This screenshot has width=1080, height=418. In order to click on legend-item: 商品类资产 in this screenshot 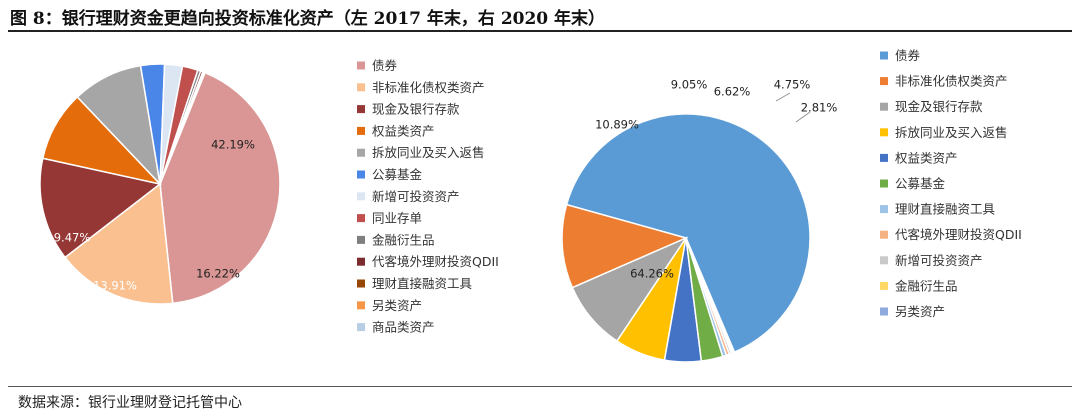, I will do `click(396, 327)`.